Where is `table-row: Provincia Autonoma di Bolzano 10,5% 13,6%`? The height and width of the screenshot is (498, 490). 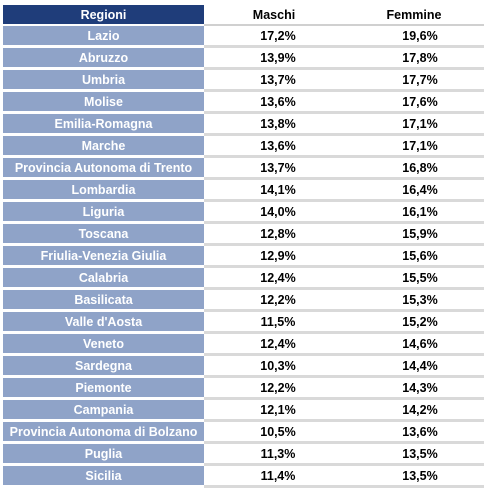 table-row: Provincia Autonoma di Bolzano 10,5% 13,6% is located at coordinates (243, 433).